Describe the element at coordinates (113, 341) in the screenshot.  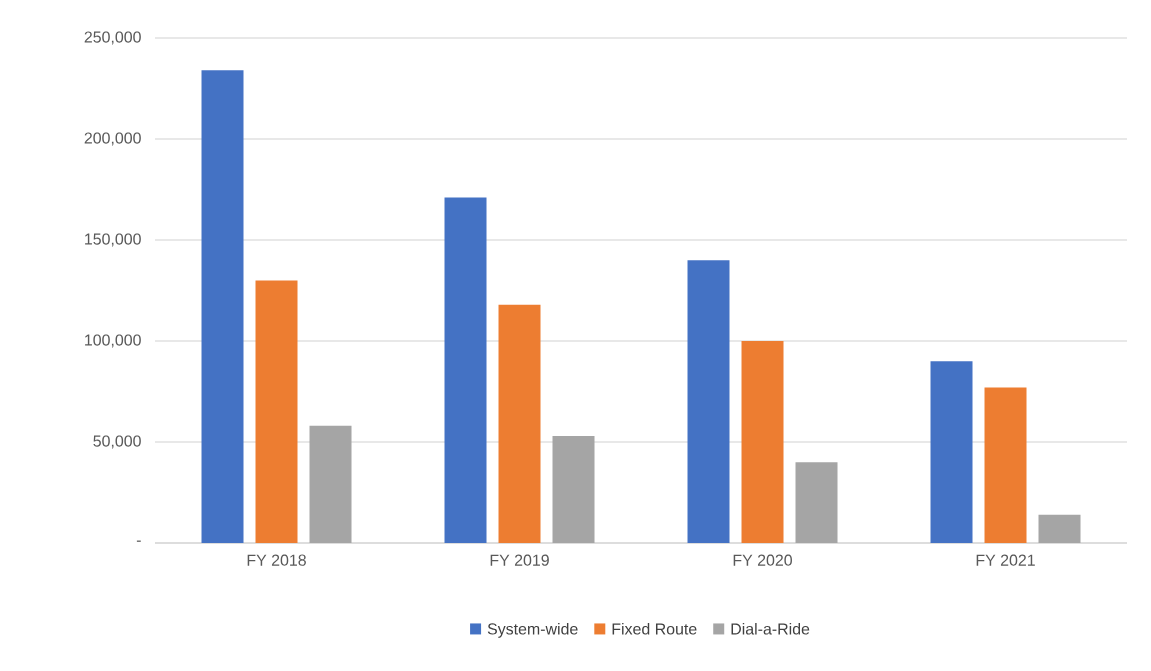
I see `y-tick-label: 100,000` at that location.